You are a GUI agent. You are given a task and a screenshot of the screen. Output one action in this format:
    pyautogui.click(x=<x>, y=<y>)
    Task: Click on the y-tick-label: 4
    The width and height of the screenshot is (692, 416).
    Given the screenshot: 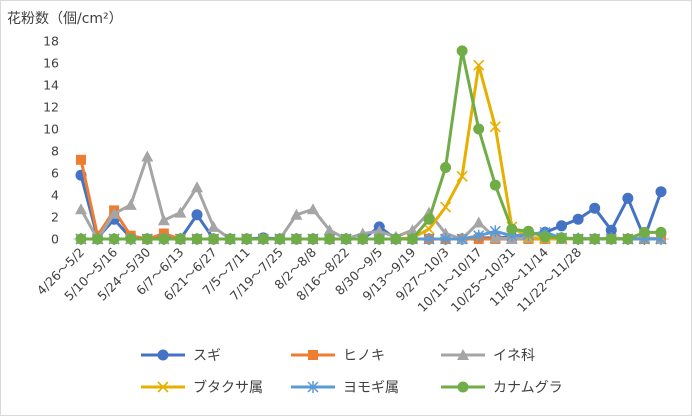 What is the action you would take?
    pyautogui.click(x=55, y=195)
    